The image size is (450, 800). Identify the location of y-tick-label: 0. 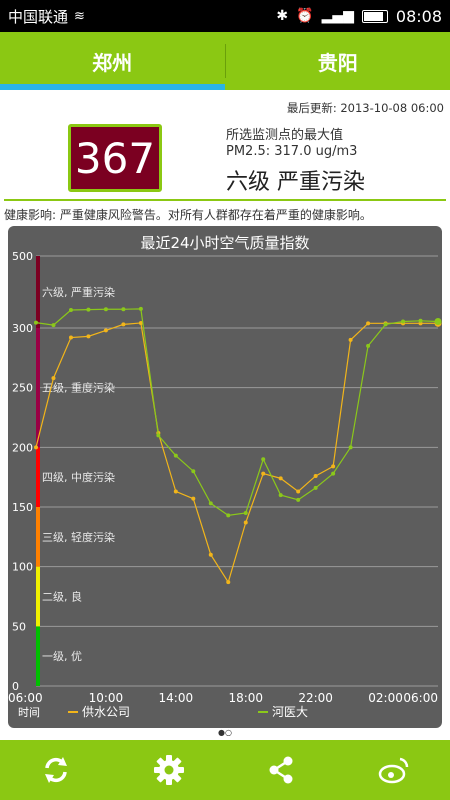
(15, 686).